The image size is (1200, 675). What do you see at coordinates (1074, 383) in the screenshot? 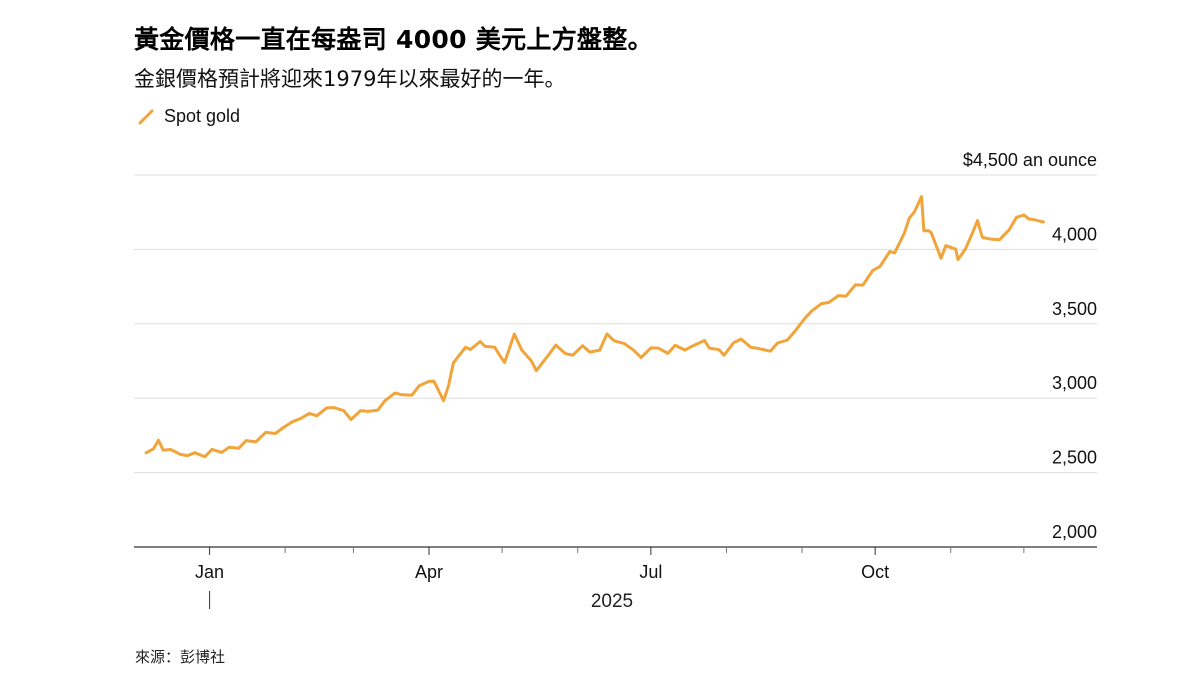
I see `y-tick-label: 3,000` at bounding box center [1074, 383].